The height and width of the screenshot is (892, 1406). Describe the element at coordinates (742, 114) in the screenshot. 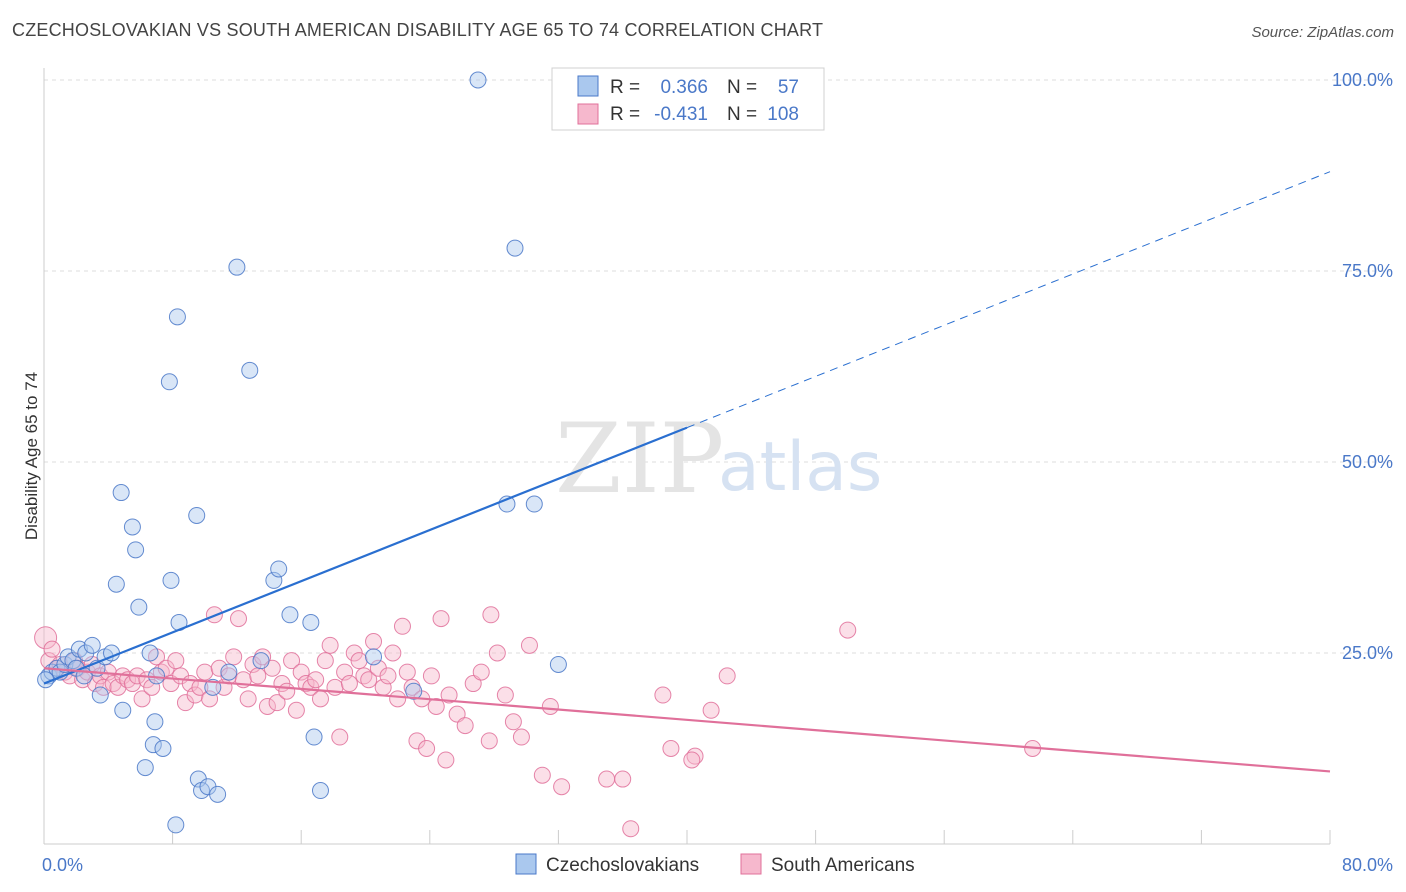

I see `legend-n-label-2: N =` at that location.